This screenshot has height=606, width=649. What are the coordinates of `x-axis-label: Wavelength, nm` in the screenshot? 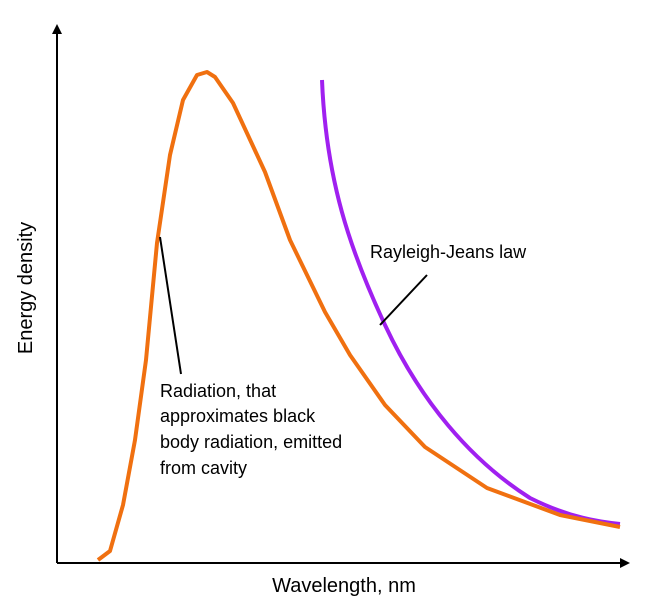 It's located at (344, 586).